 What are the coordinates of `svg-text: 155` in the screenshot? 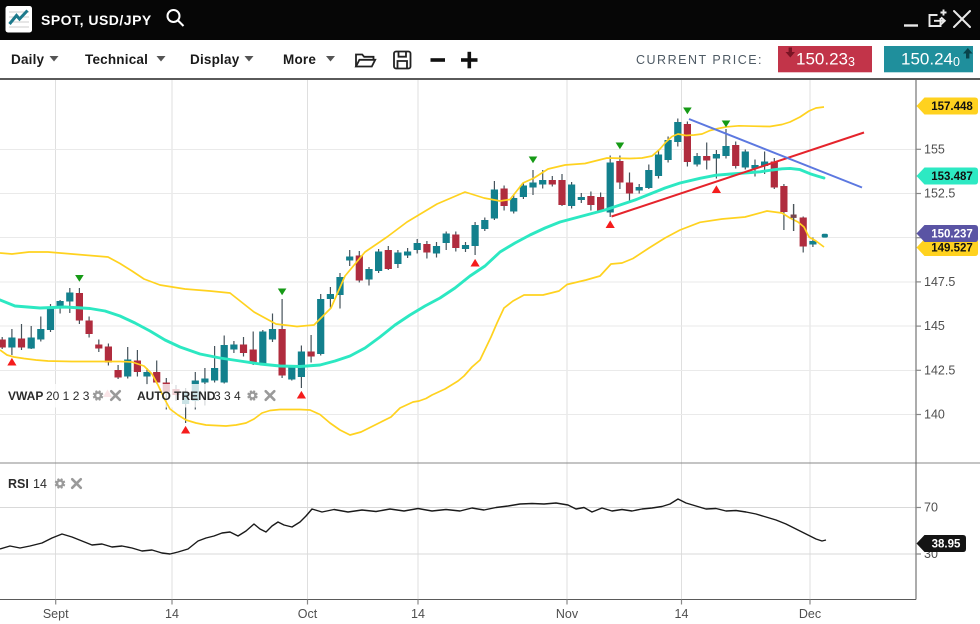 It's located at (934, 149).